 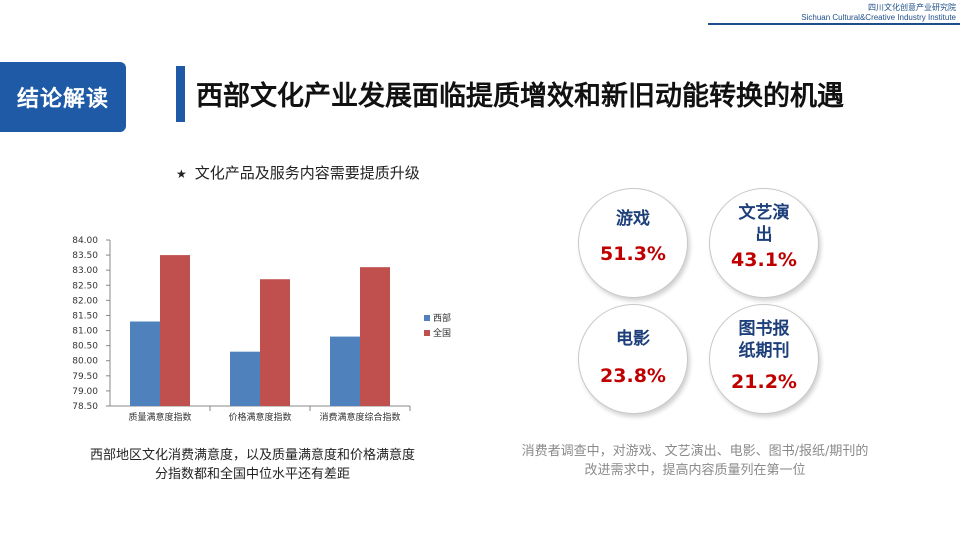 What do you see at coordinates (159, 417) in the screenshot?
I see `x-tick-label: 质量满意度指数` at bounding box center [159, 417].